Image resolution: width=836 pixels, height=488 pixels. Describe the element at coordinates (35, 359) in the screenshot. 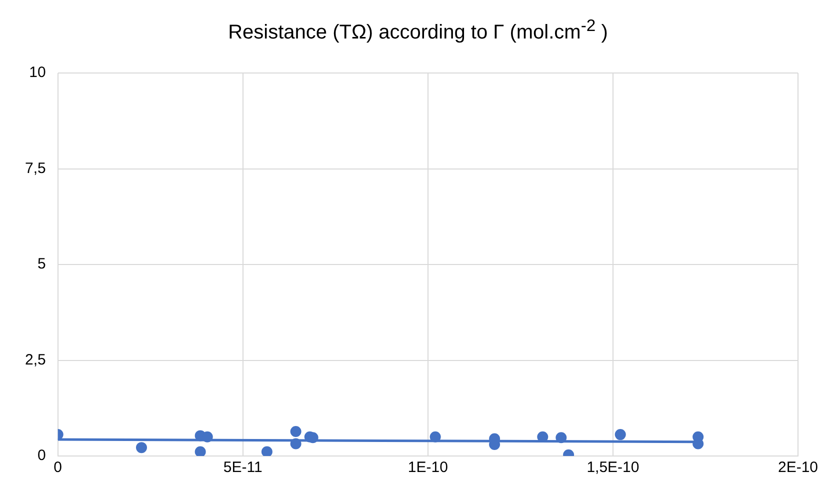

I see `y-tick-label: 2,5` at that location.